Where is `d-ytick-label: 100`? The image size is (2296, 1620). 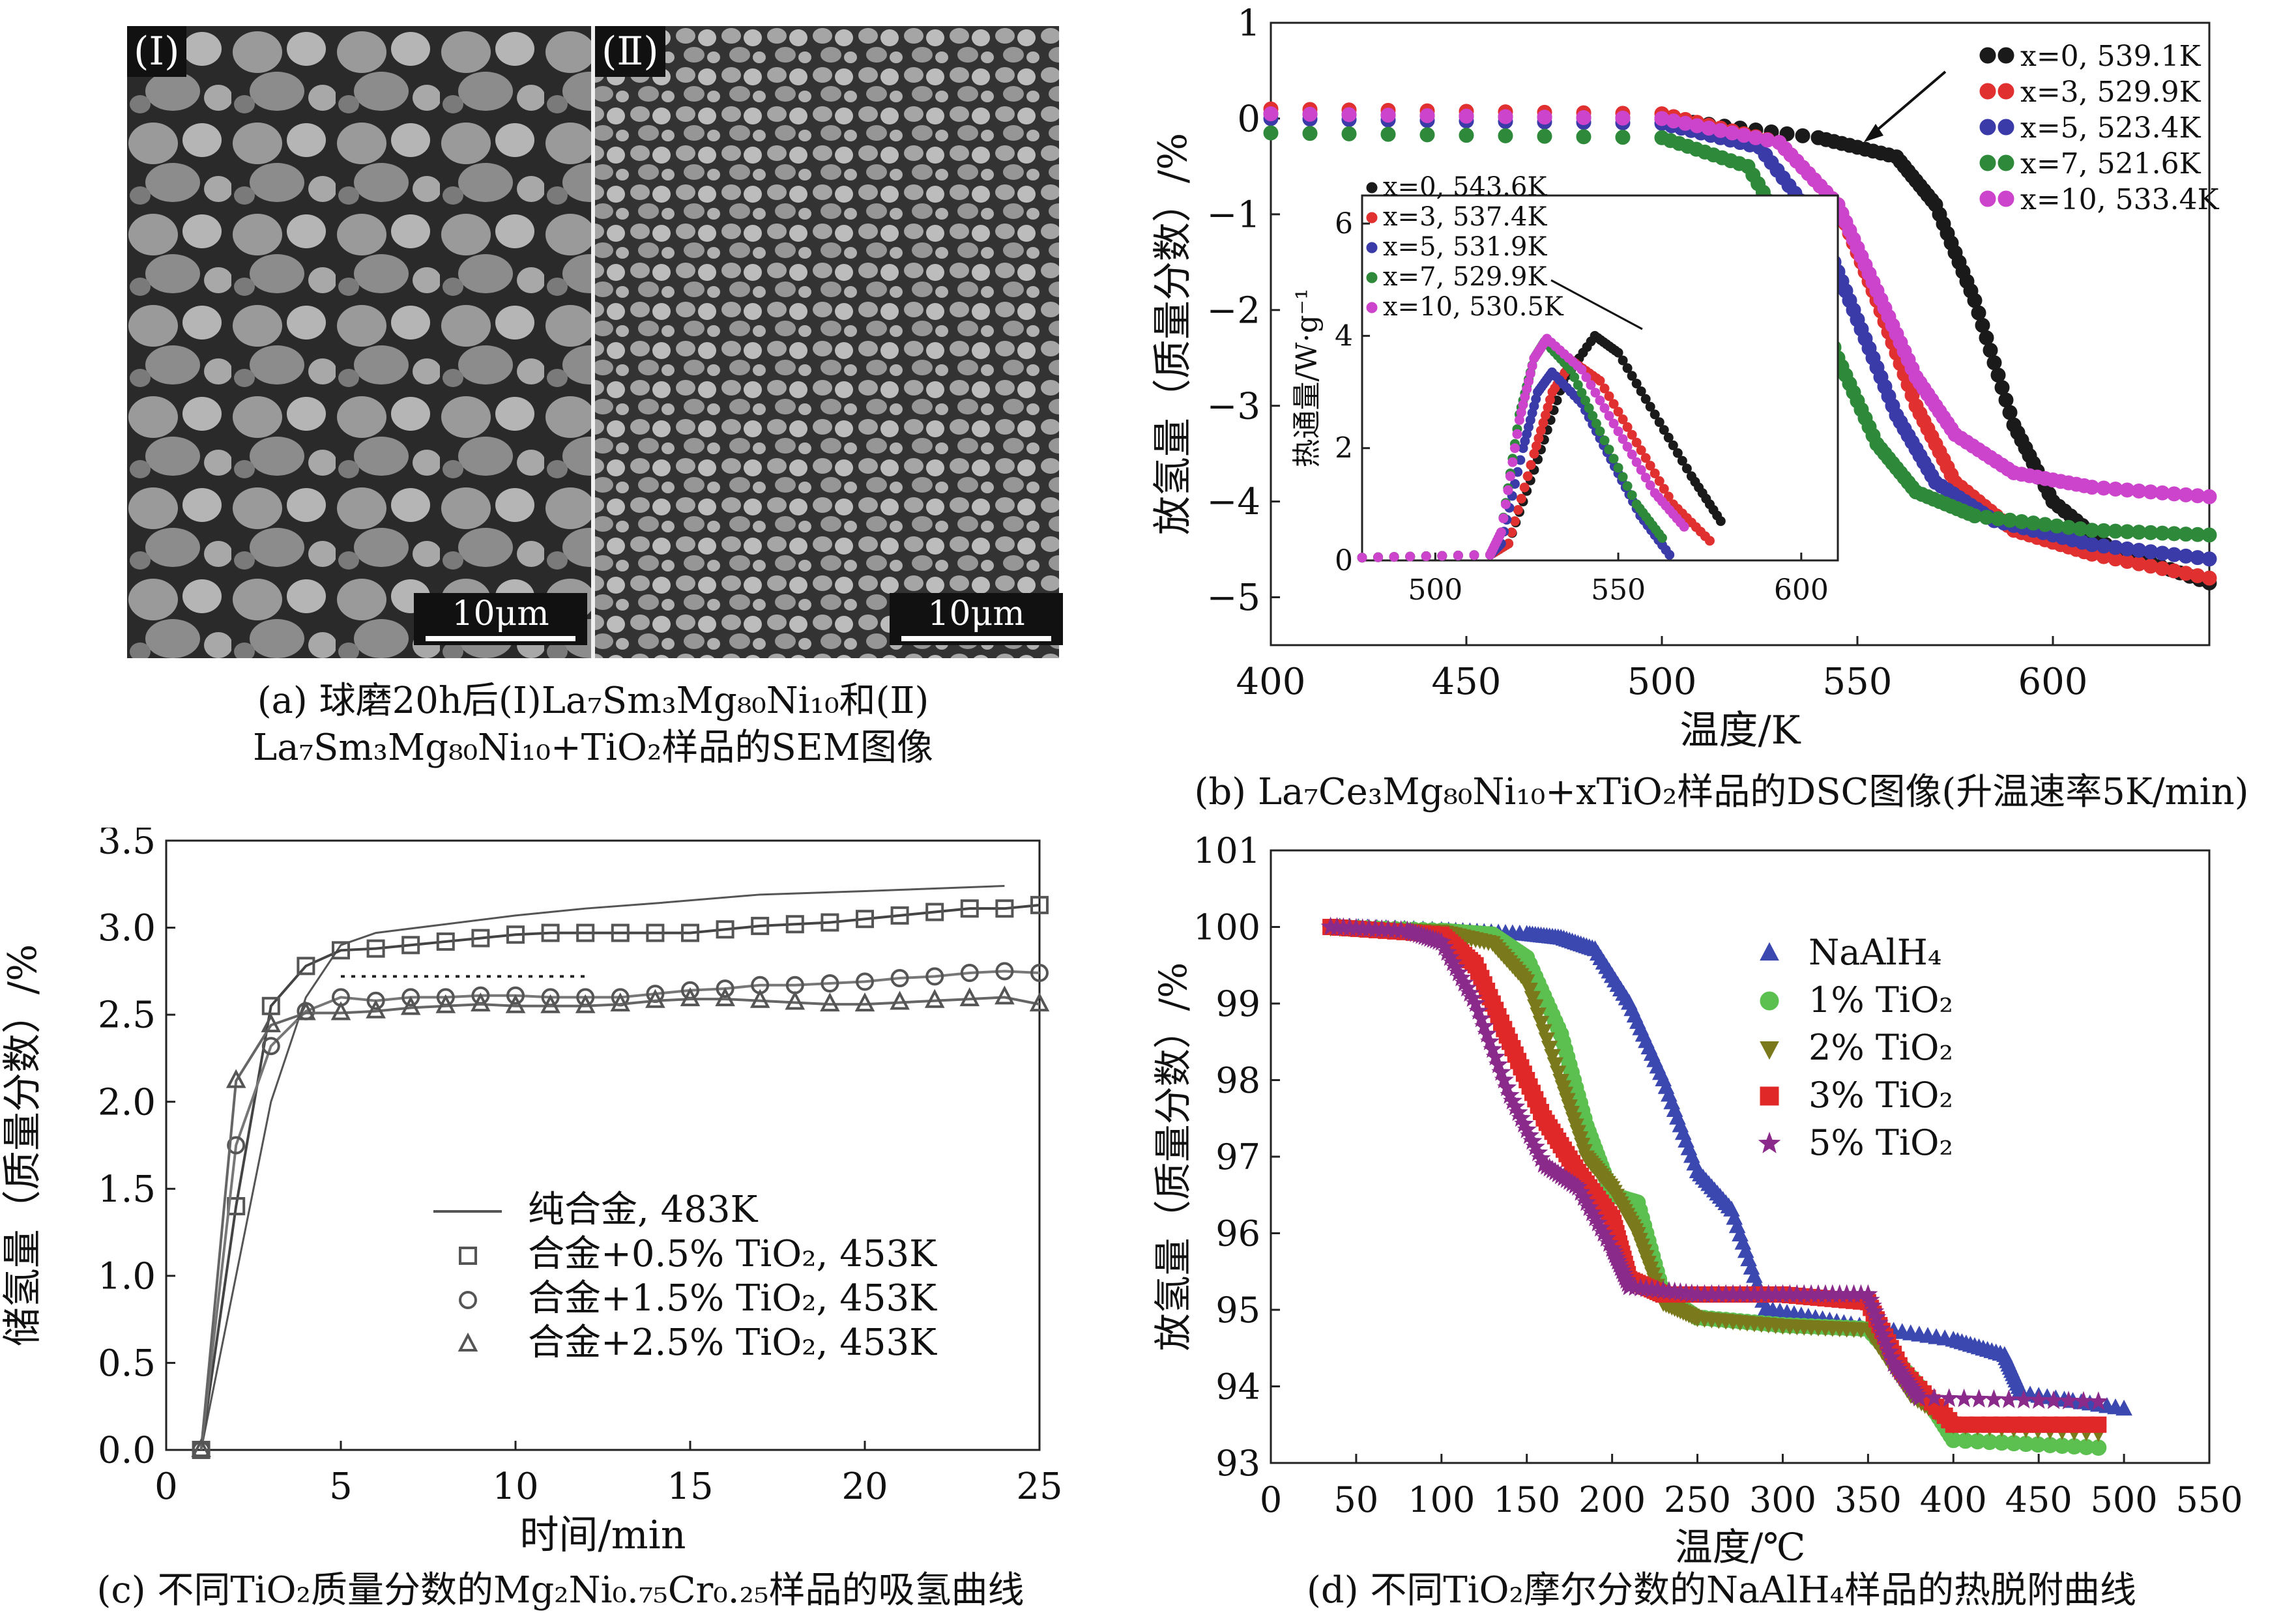 d-ytick-label: 100 is located at coordinates (1226, 926).